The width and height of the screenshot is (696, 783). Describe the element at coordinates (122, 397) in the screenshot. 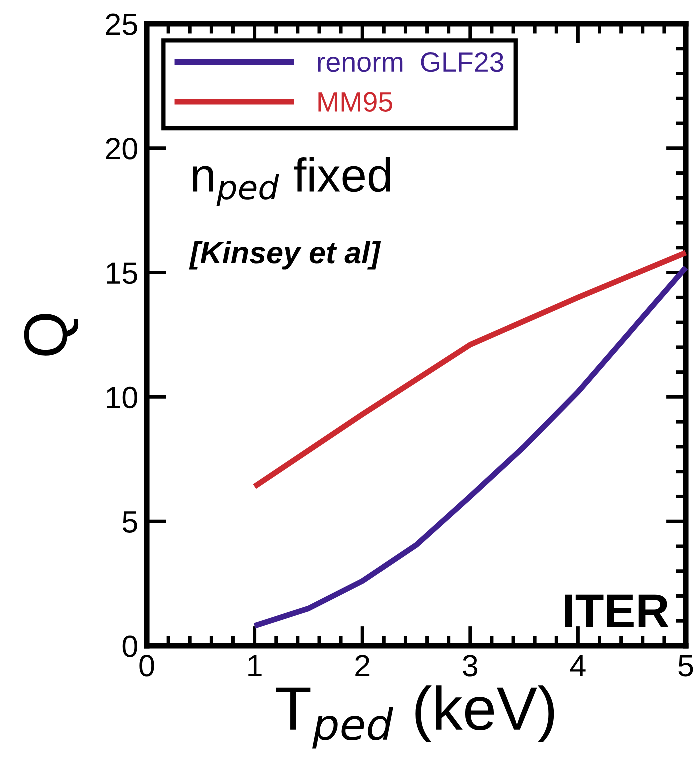

I see `y-tick-label: 10` at that location.